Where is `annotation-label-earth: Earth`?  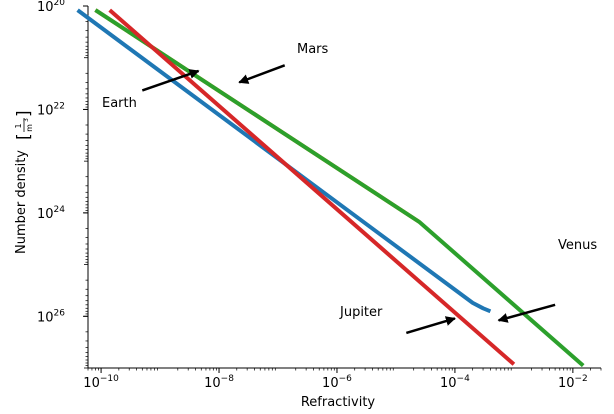 annotation-label-earth: Earth is located at coordinates (119, 103).